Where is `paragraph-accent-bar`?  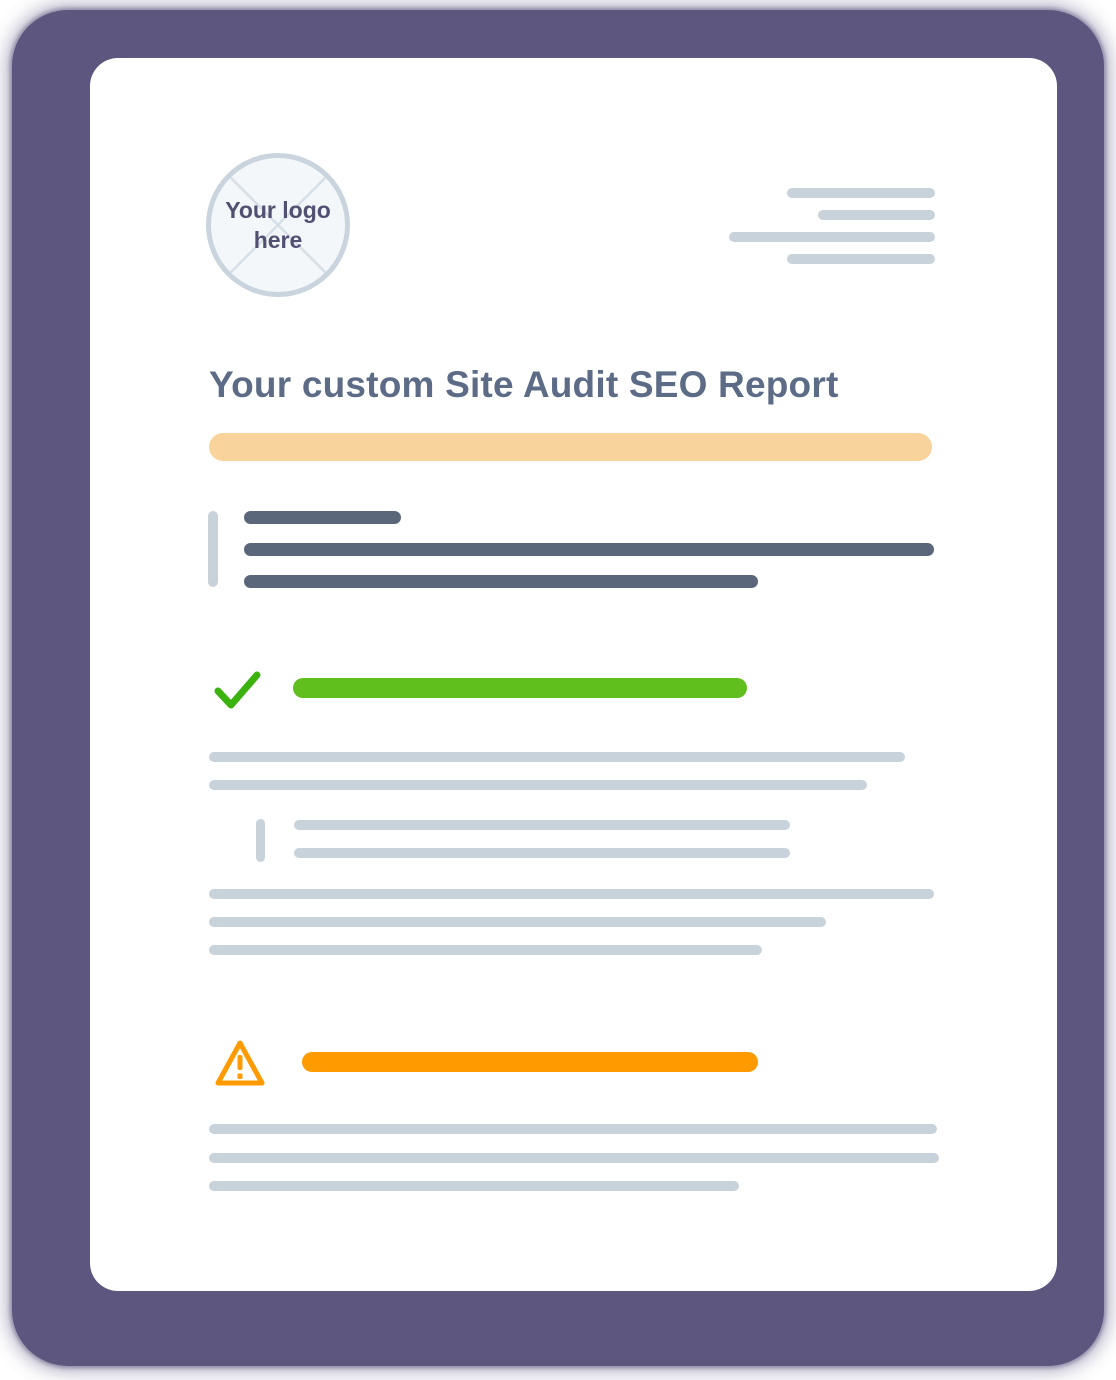
paragraph-accent-bar is located at coordinates (213, 549).